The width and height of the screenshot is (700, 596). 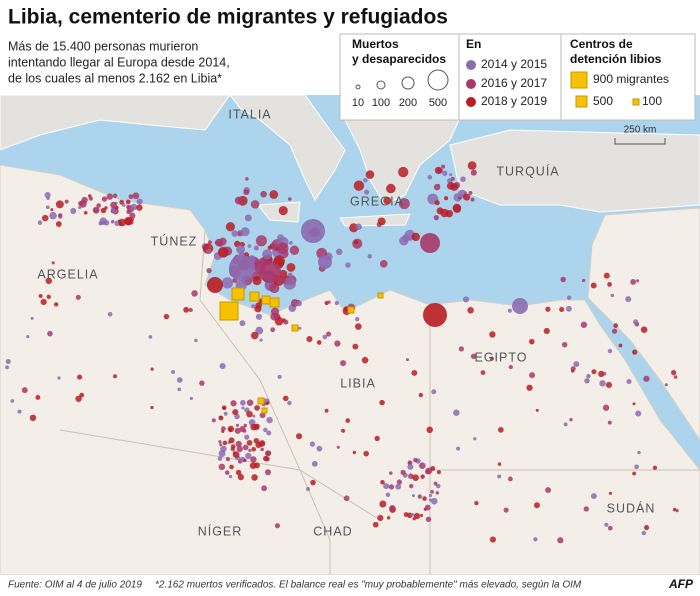 What do you see at coordinates (514, 101) in the screenshot?
I see `legend-period-label: 2018 y 2019` at bounding box center [514, 101].